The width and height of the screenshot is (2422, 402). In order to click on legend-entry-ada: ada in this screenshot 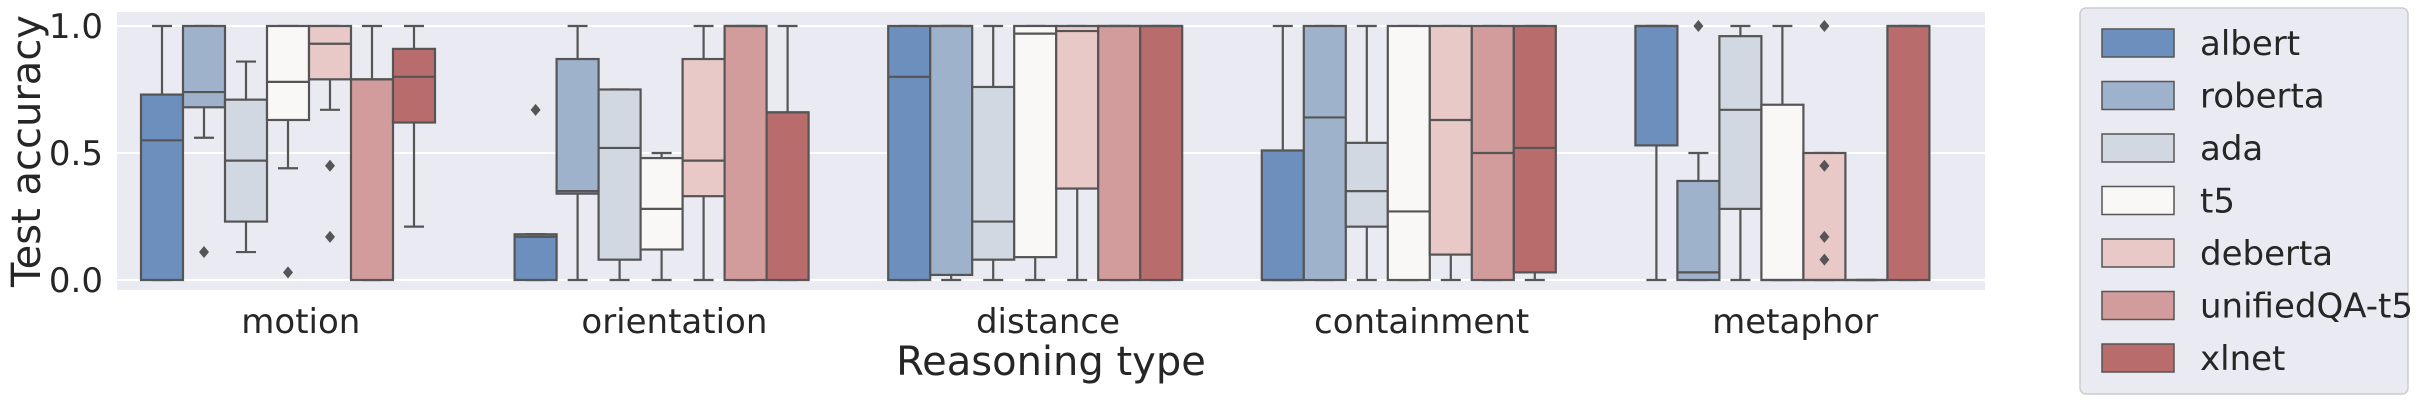, I will do `click(2182, 149)`.